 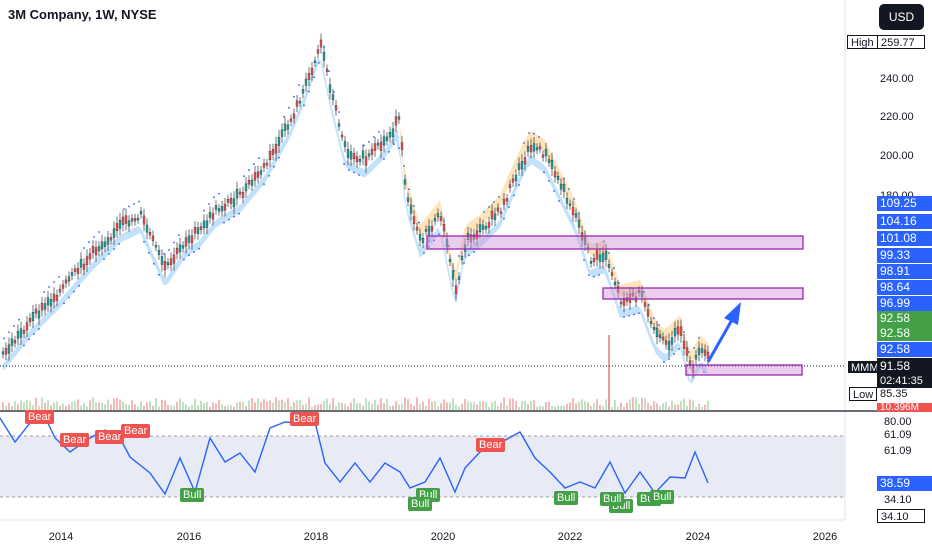 What do you see at coordinates (904, 271) in the screenshot?
I see `level-badge: 98.91` at bounding box center [904, 271].